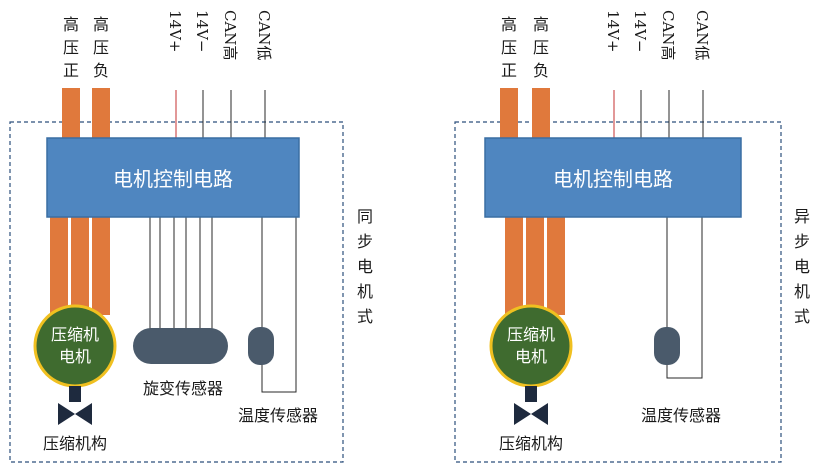  What do you see at coordinates (230, 35) in the screenshot?
I see `left-pin-can-high: CAN高` at bounding box center [230, 35].